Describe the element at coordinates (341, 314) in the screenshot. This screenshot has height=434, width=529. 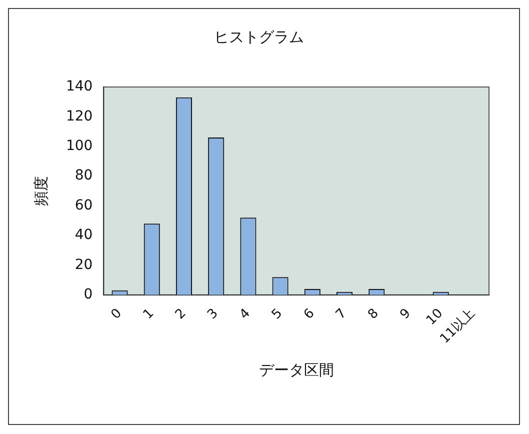
I see `x-tick-label: 7` at that location.